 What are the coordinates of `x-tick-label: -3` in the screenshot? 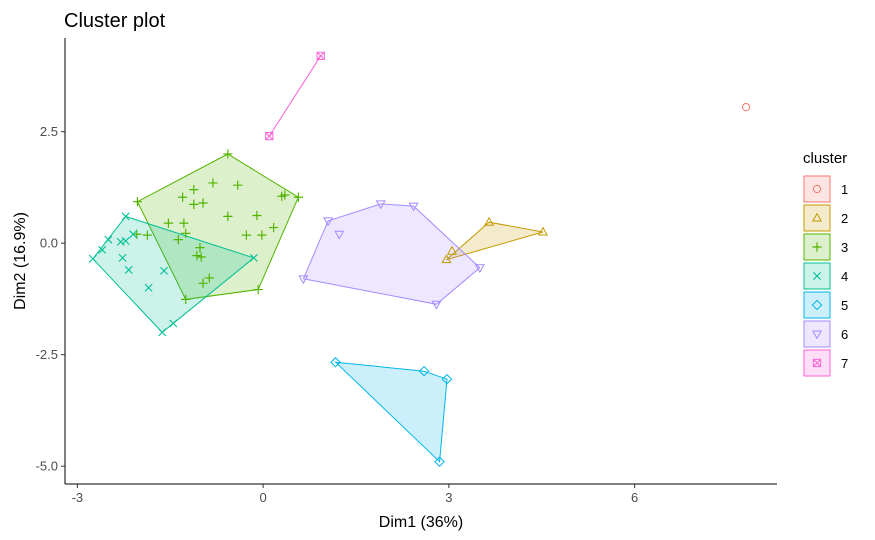 It's located at (78, 497).